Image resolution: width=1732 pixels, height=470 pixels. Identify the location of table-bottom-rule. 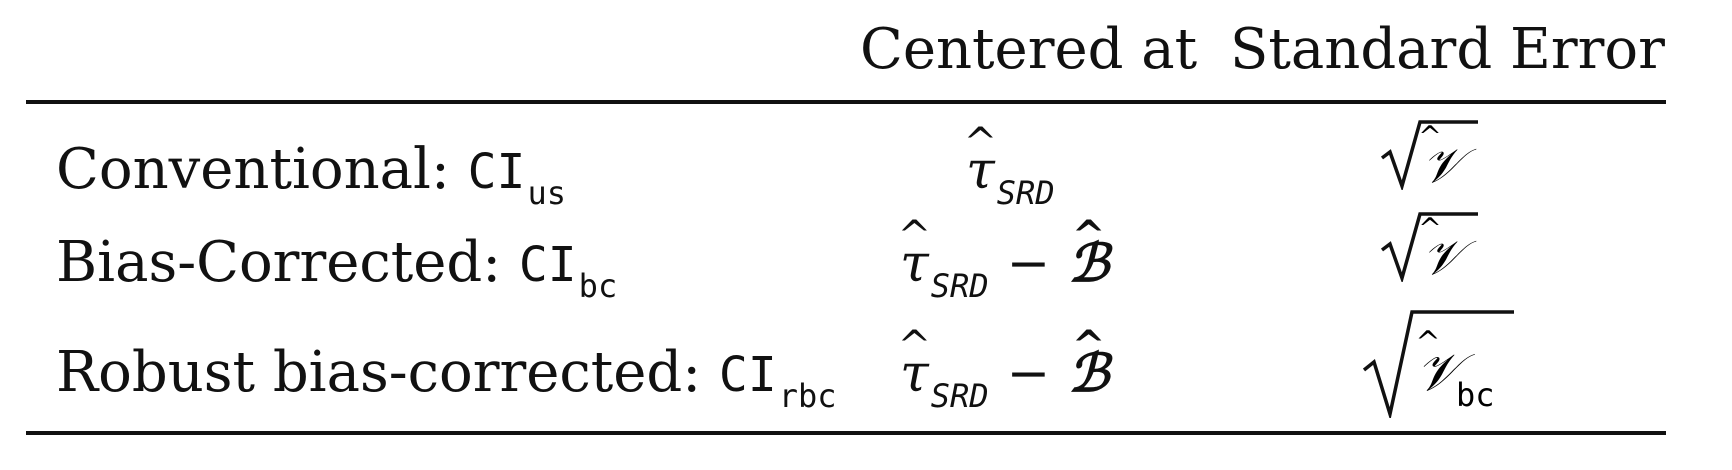
(846, 433).